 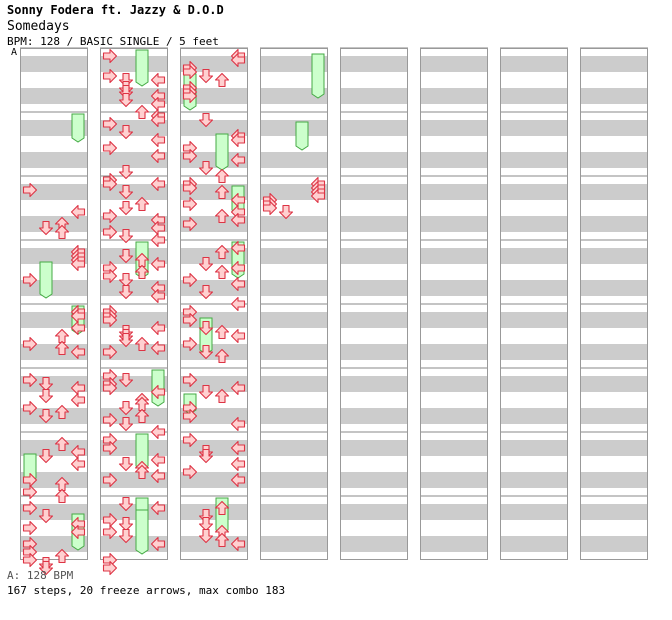 What do you see at coordinates (14, 52) in the screenshot?
I see `bpm-marker: A` at bounding box center [14, 52].